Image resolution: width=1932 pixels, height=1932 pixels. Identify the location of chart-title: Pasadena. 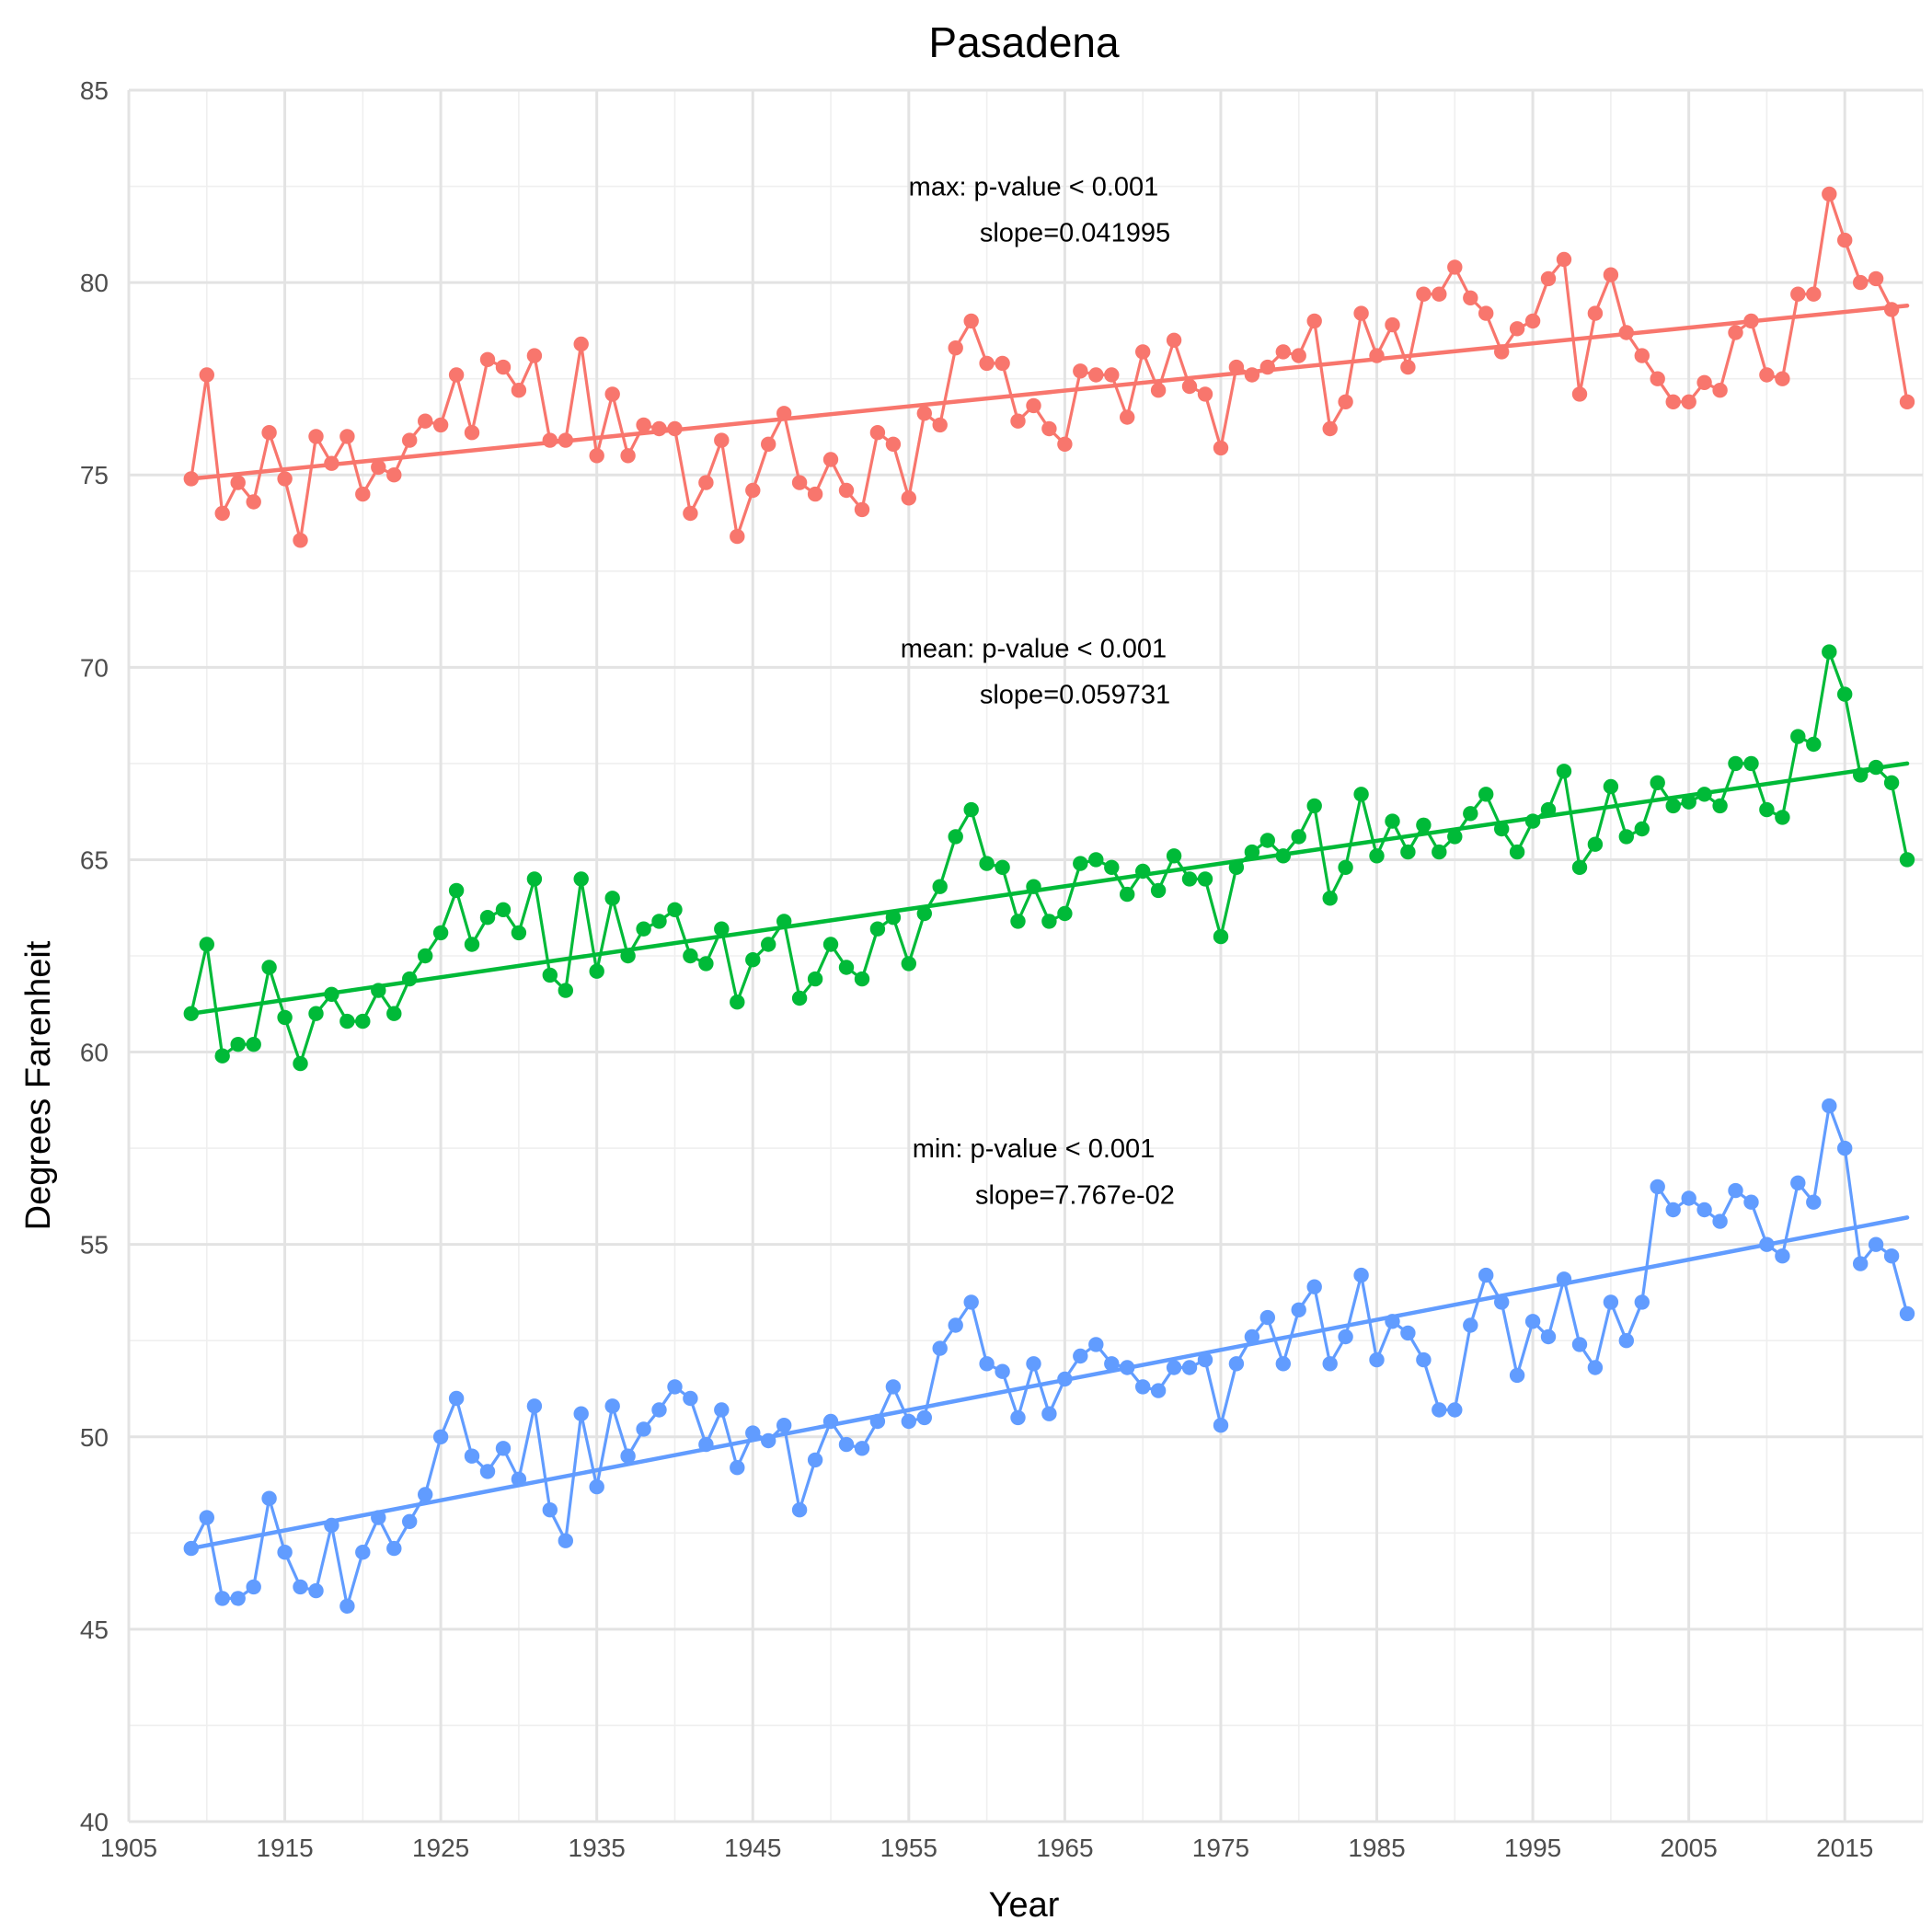
(1024, 42).